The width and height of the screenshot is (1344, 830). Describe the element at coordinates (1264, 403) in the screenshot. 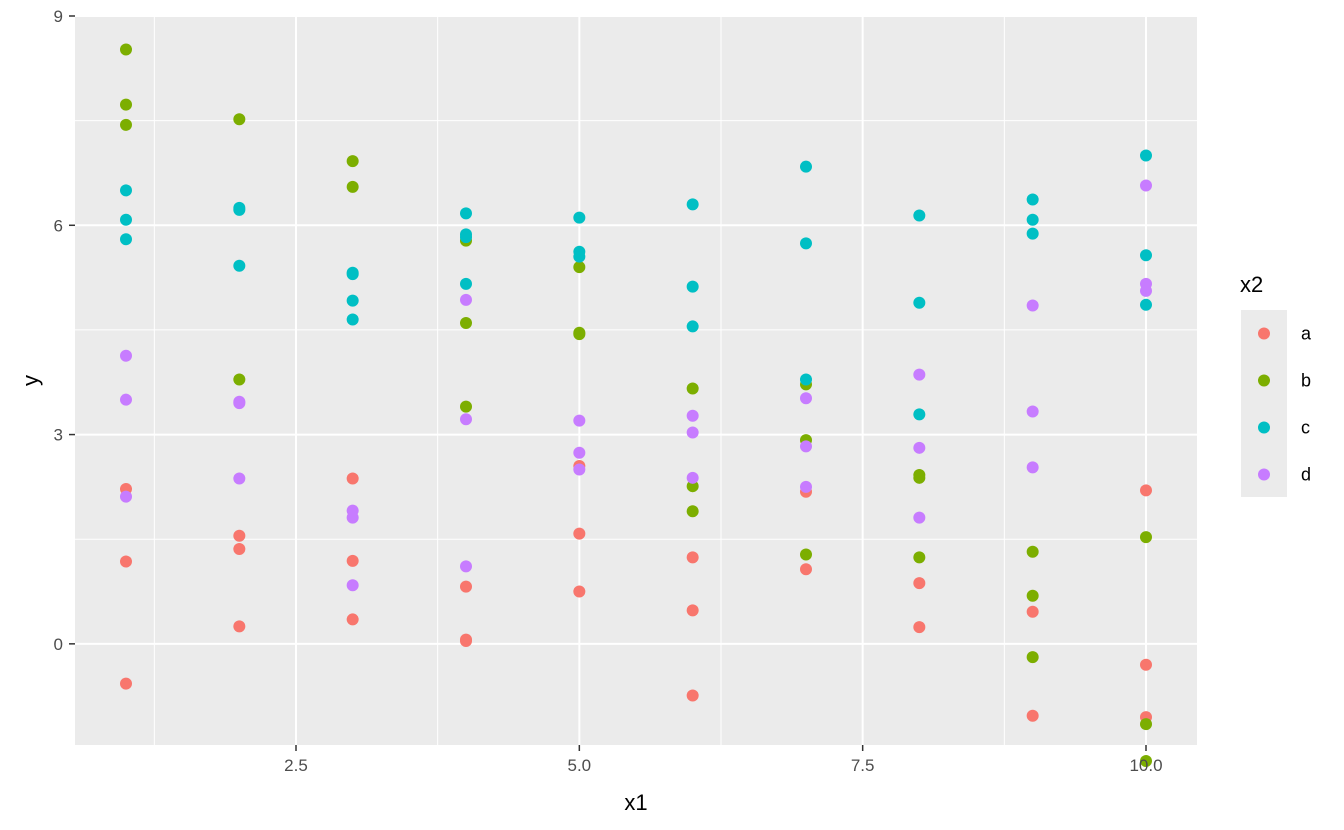

I see `legend-key-background` at that location.